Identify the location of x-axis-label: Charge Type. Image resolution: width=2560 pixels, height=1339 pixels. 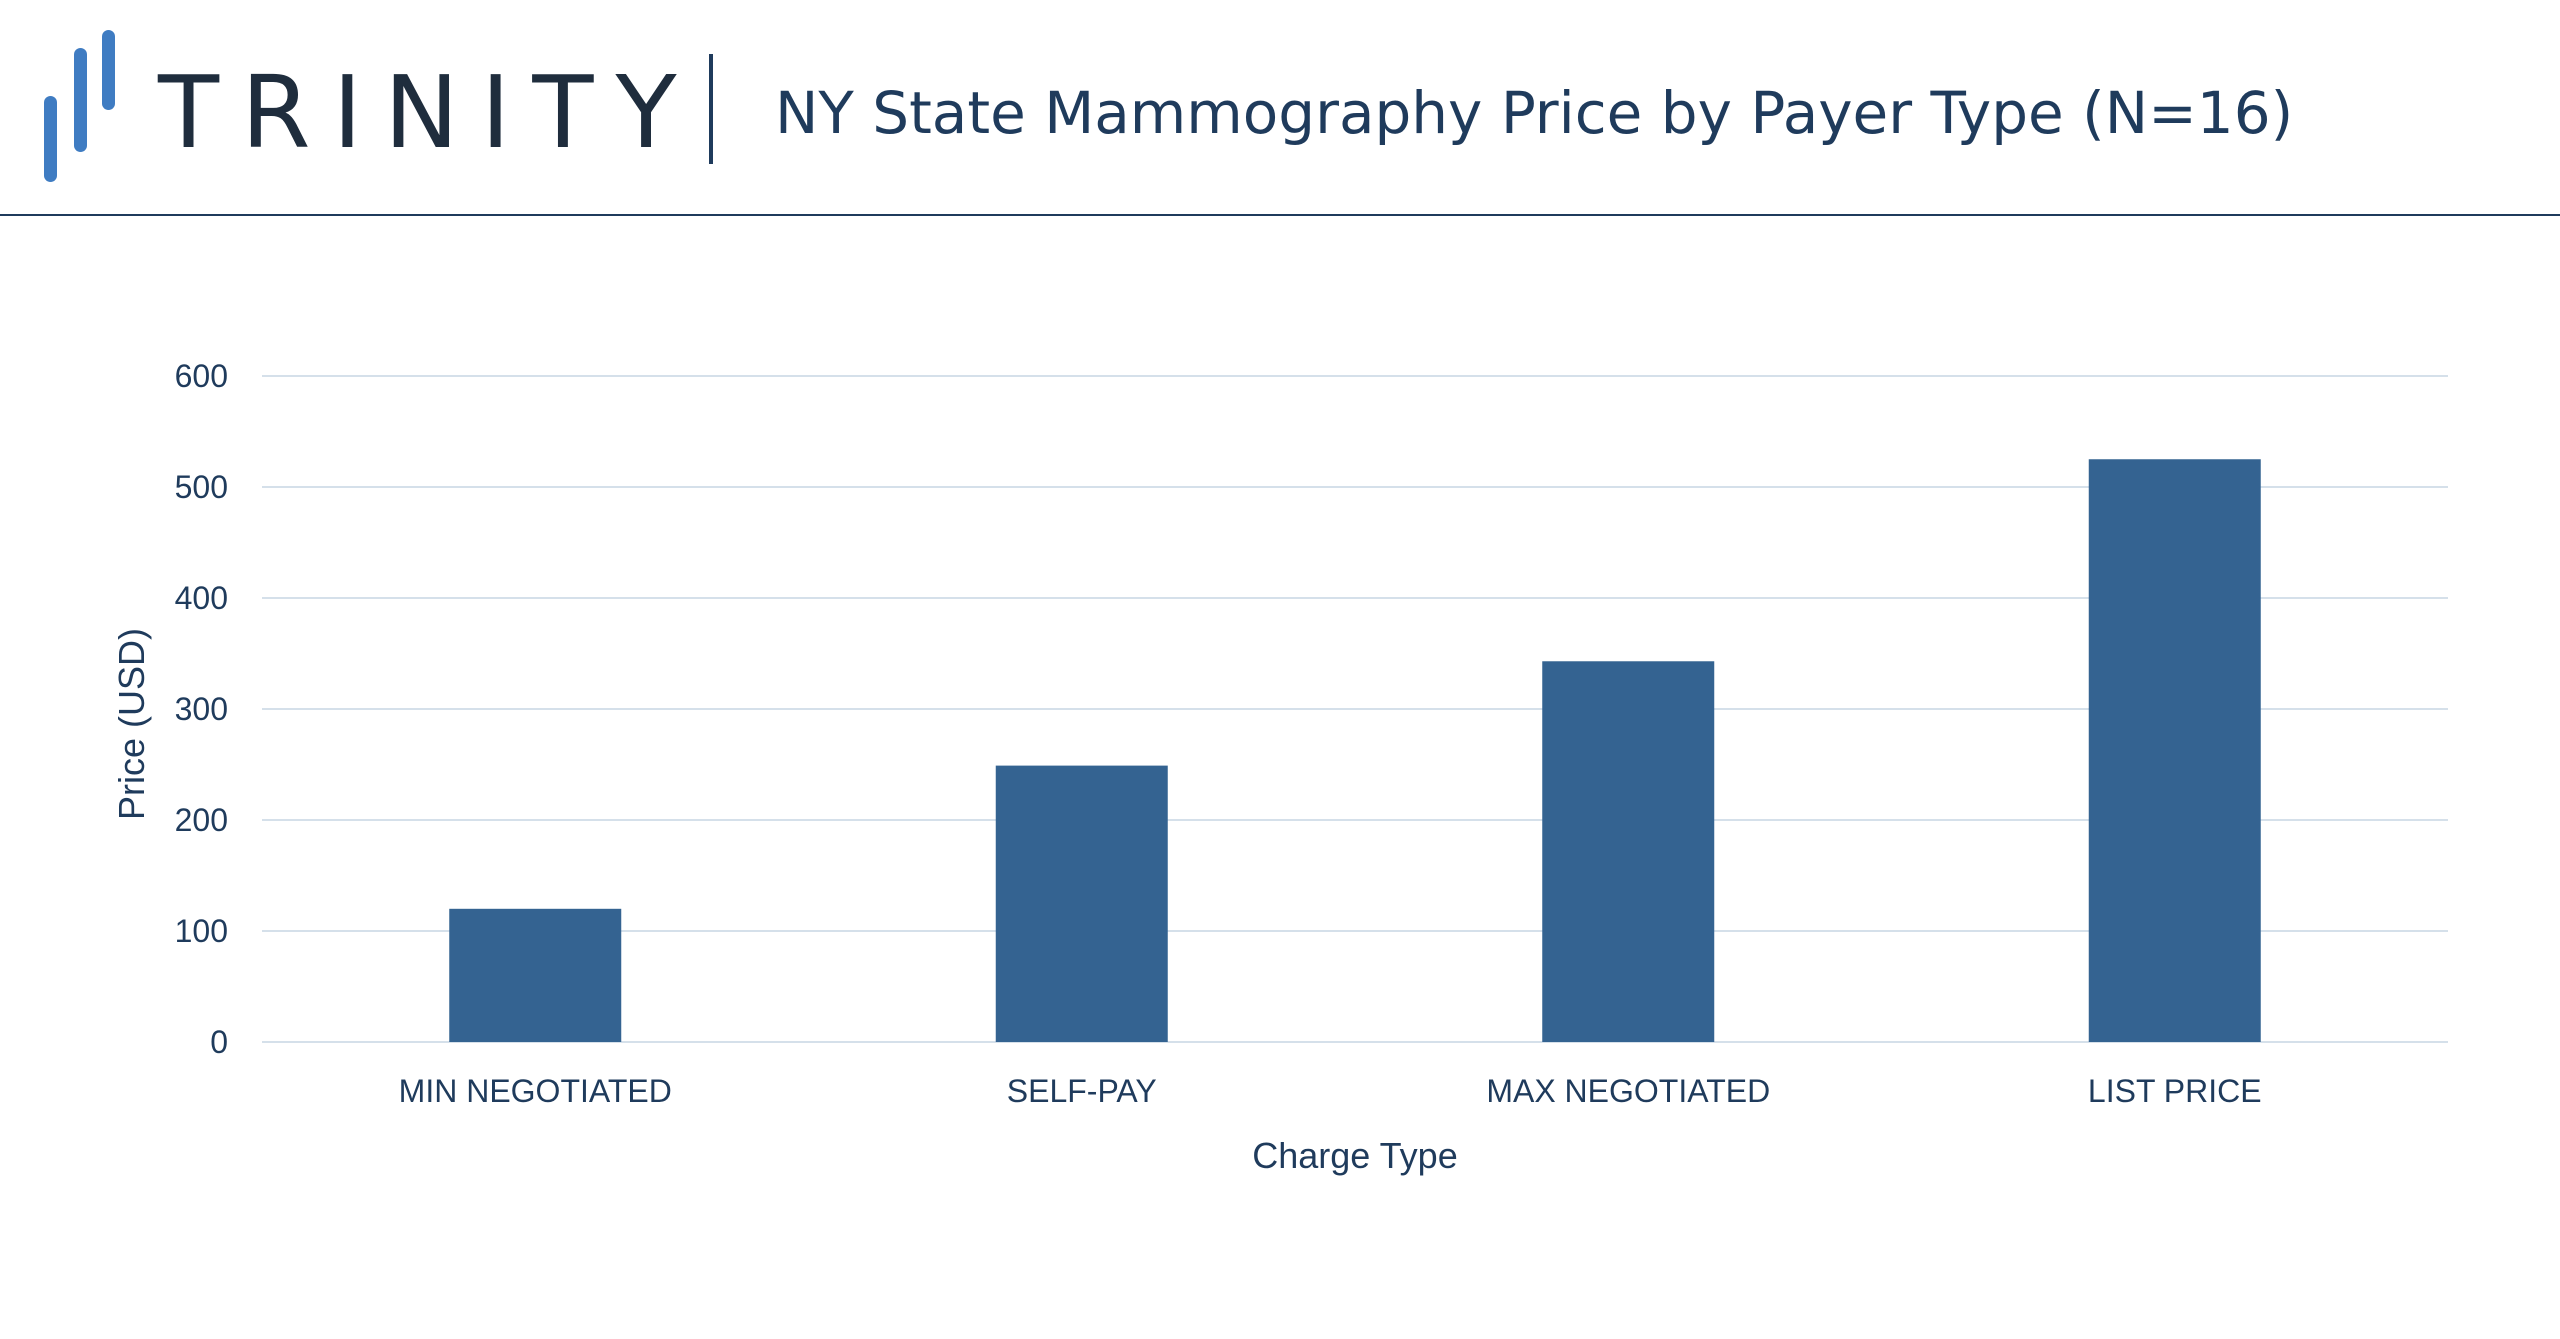
(1354, 1155).